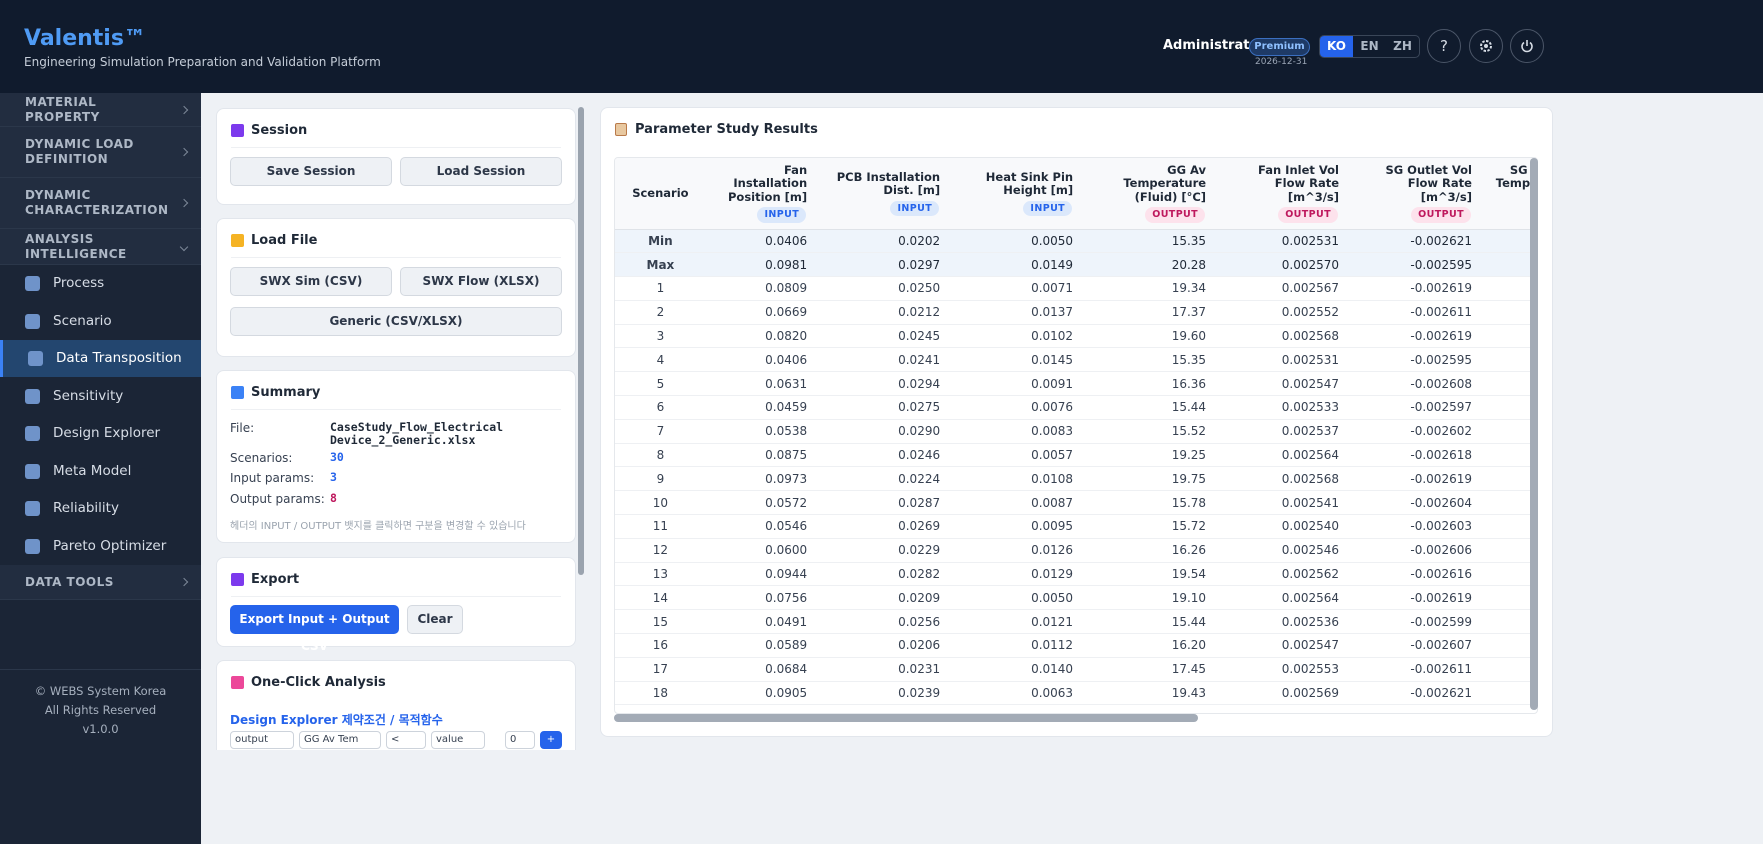 The width and height of the screenshot is (1763, 844). I want to click on button: SWX Flow (XLSX), so click(481, 281).